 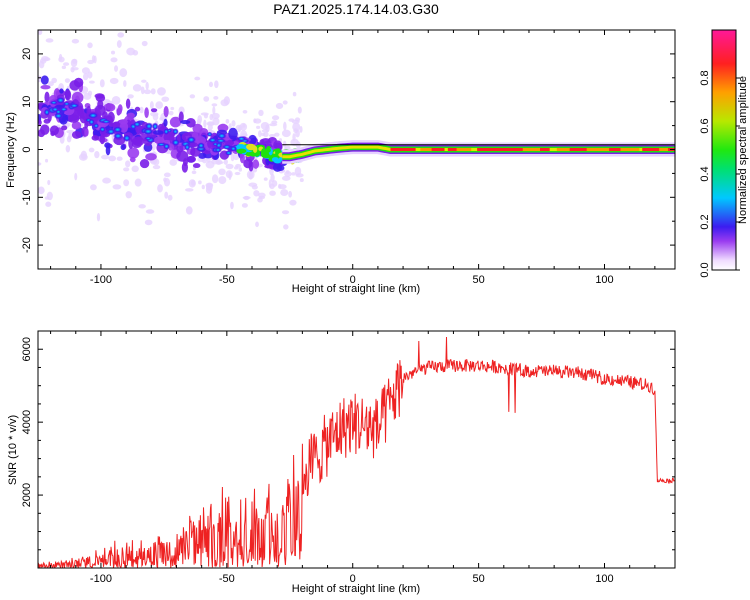 I want to click on spectrogram-y-tick-label: 20, so click(x=27, y=54).